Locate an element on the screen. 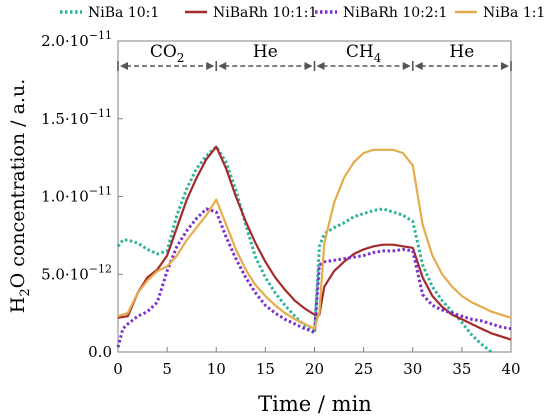  legend-label-1: NiBa 10:1 is located at coordinates (123, 13).